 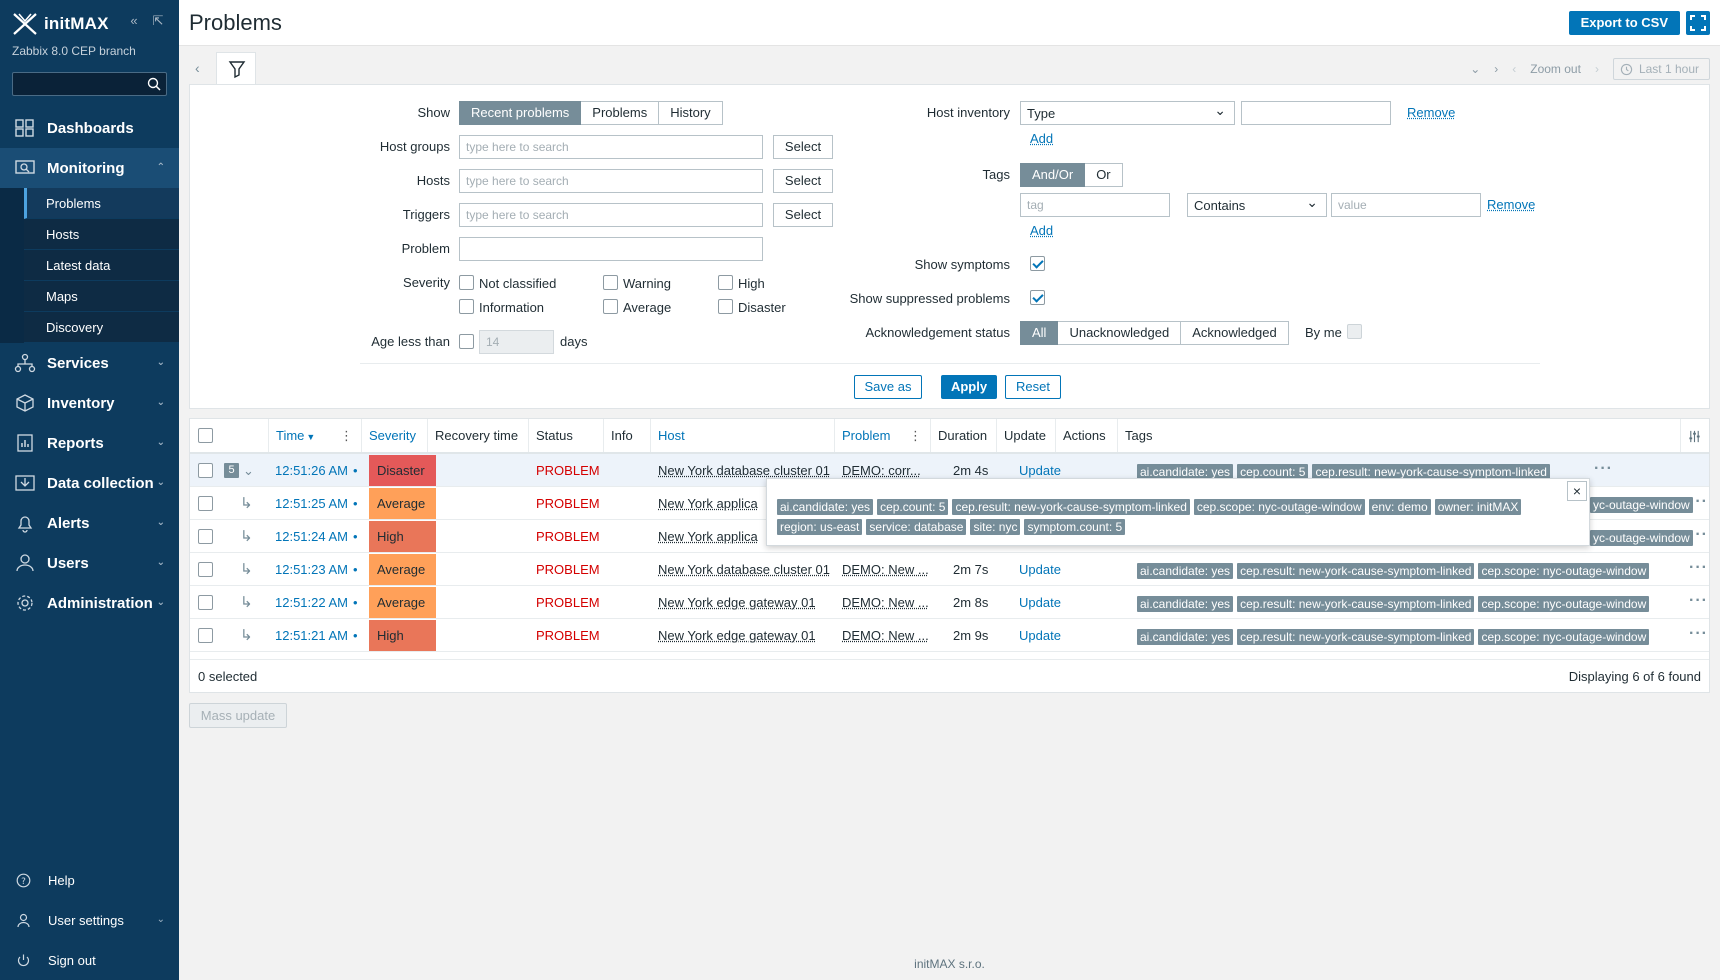 I want to click on show-symptoms-checkbox, so click(x=1037, y=263).